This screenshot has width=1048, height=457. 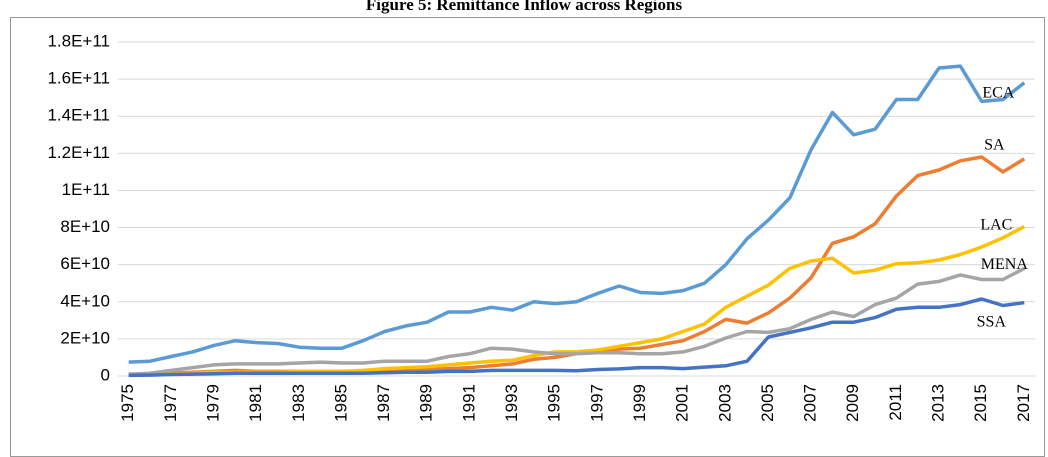 I want to click on x-tick-label: 1989, so click(x=426, y=403).